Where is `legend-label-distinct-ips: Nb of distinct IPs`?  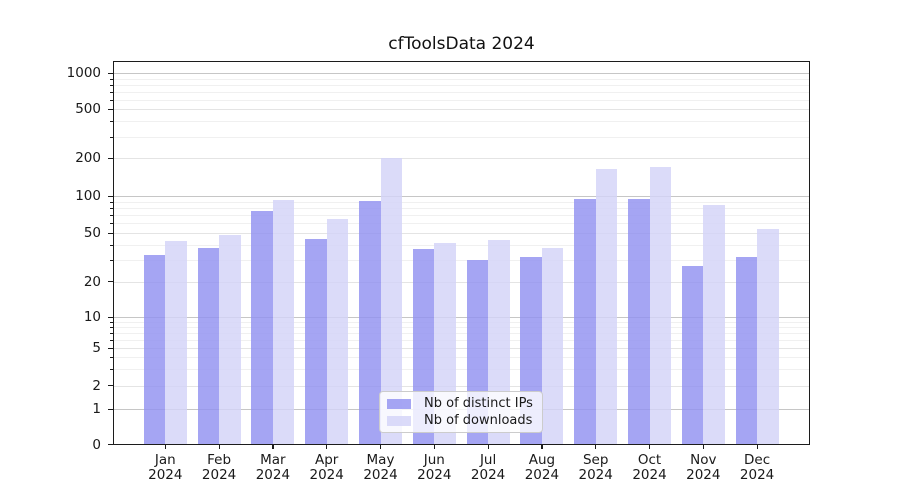
legend-label-distinct-ips: Nb of distinct IPs is located at coordinates (478, 403).